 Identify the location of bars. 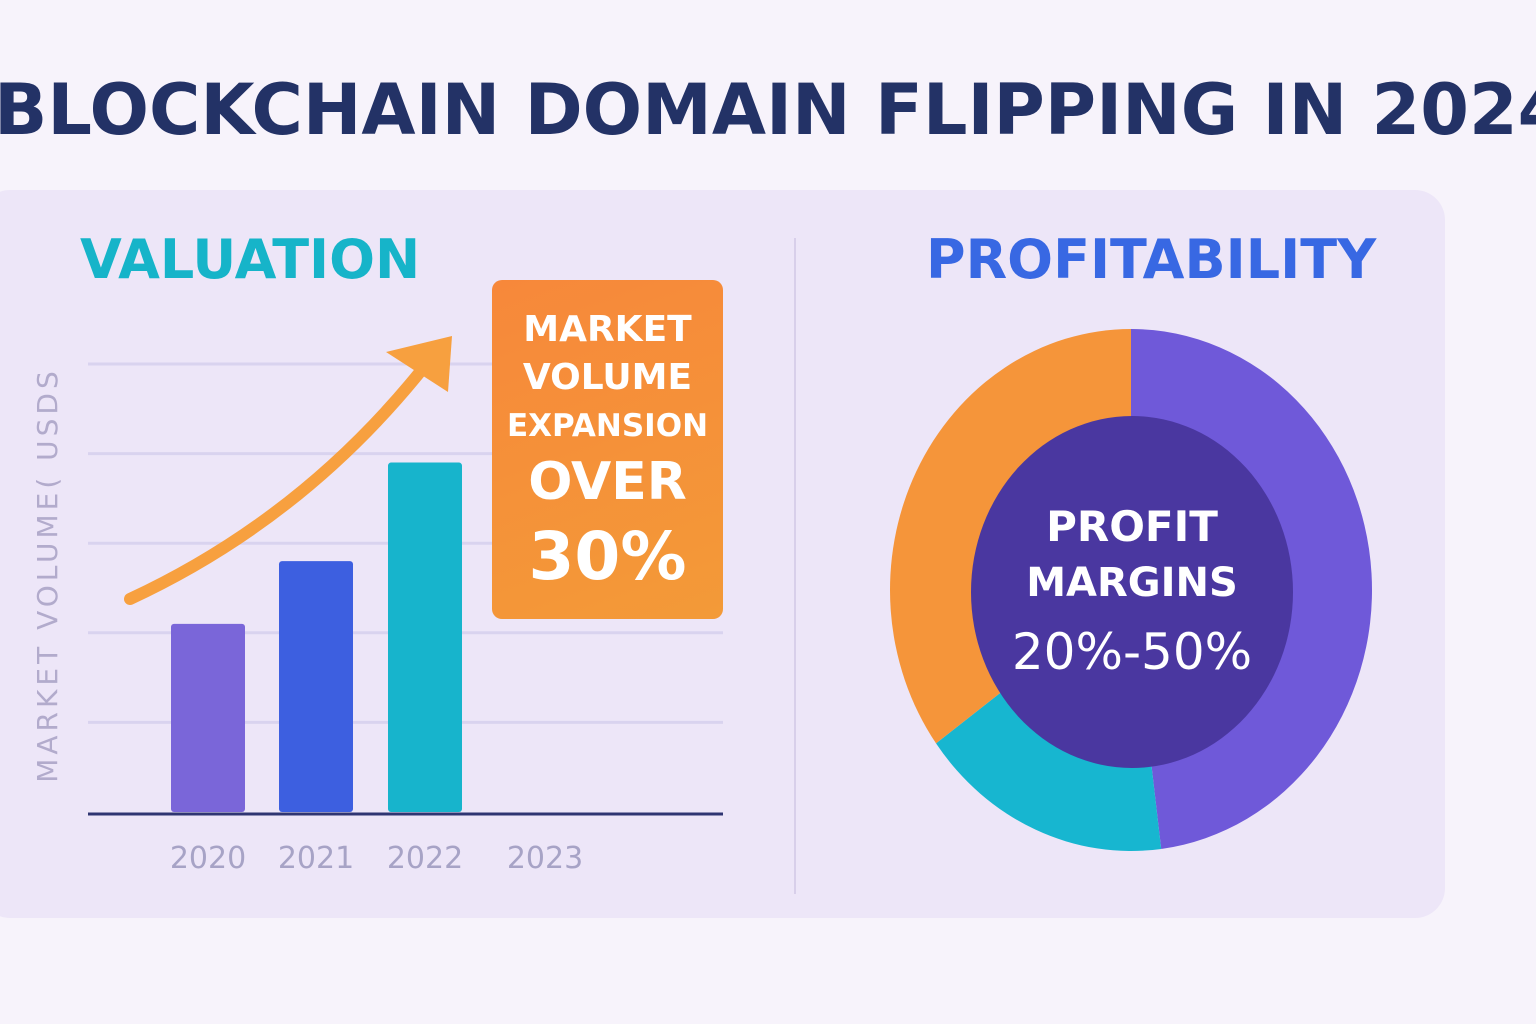
(316, 637).